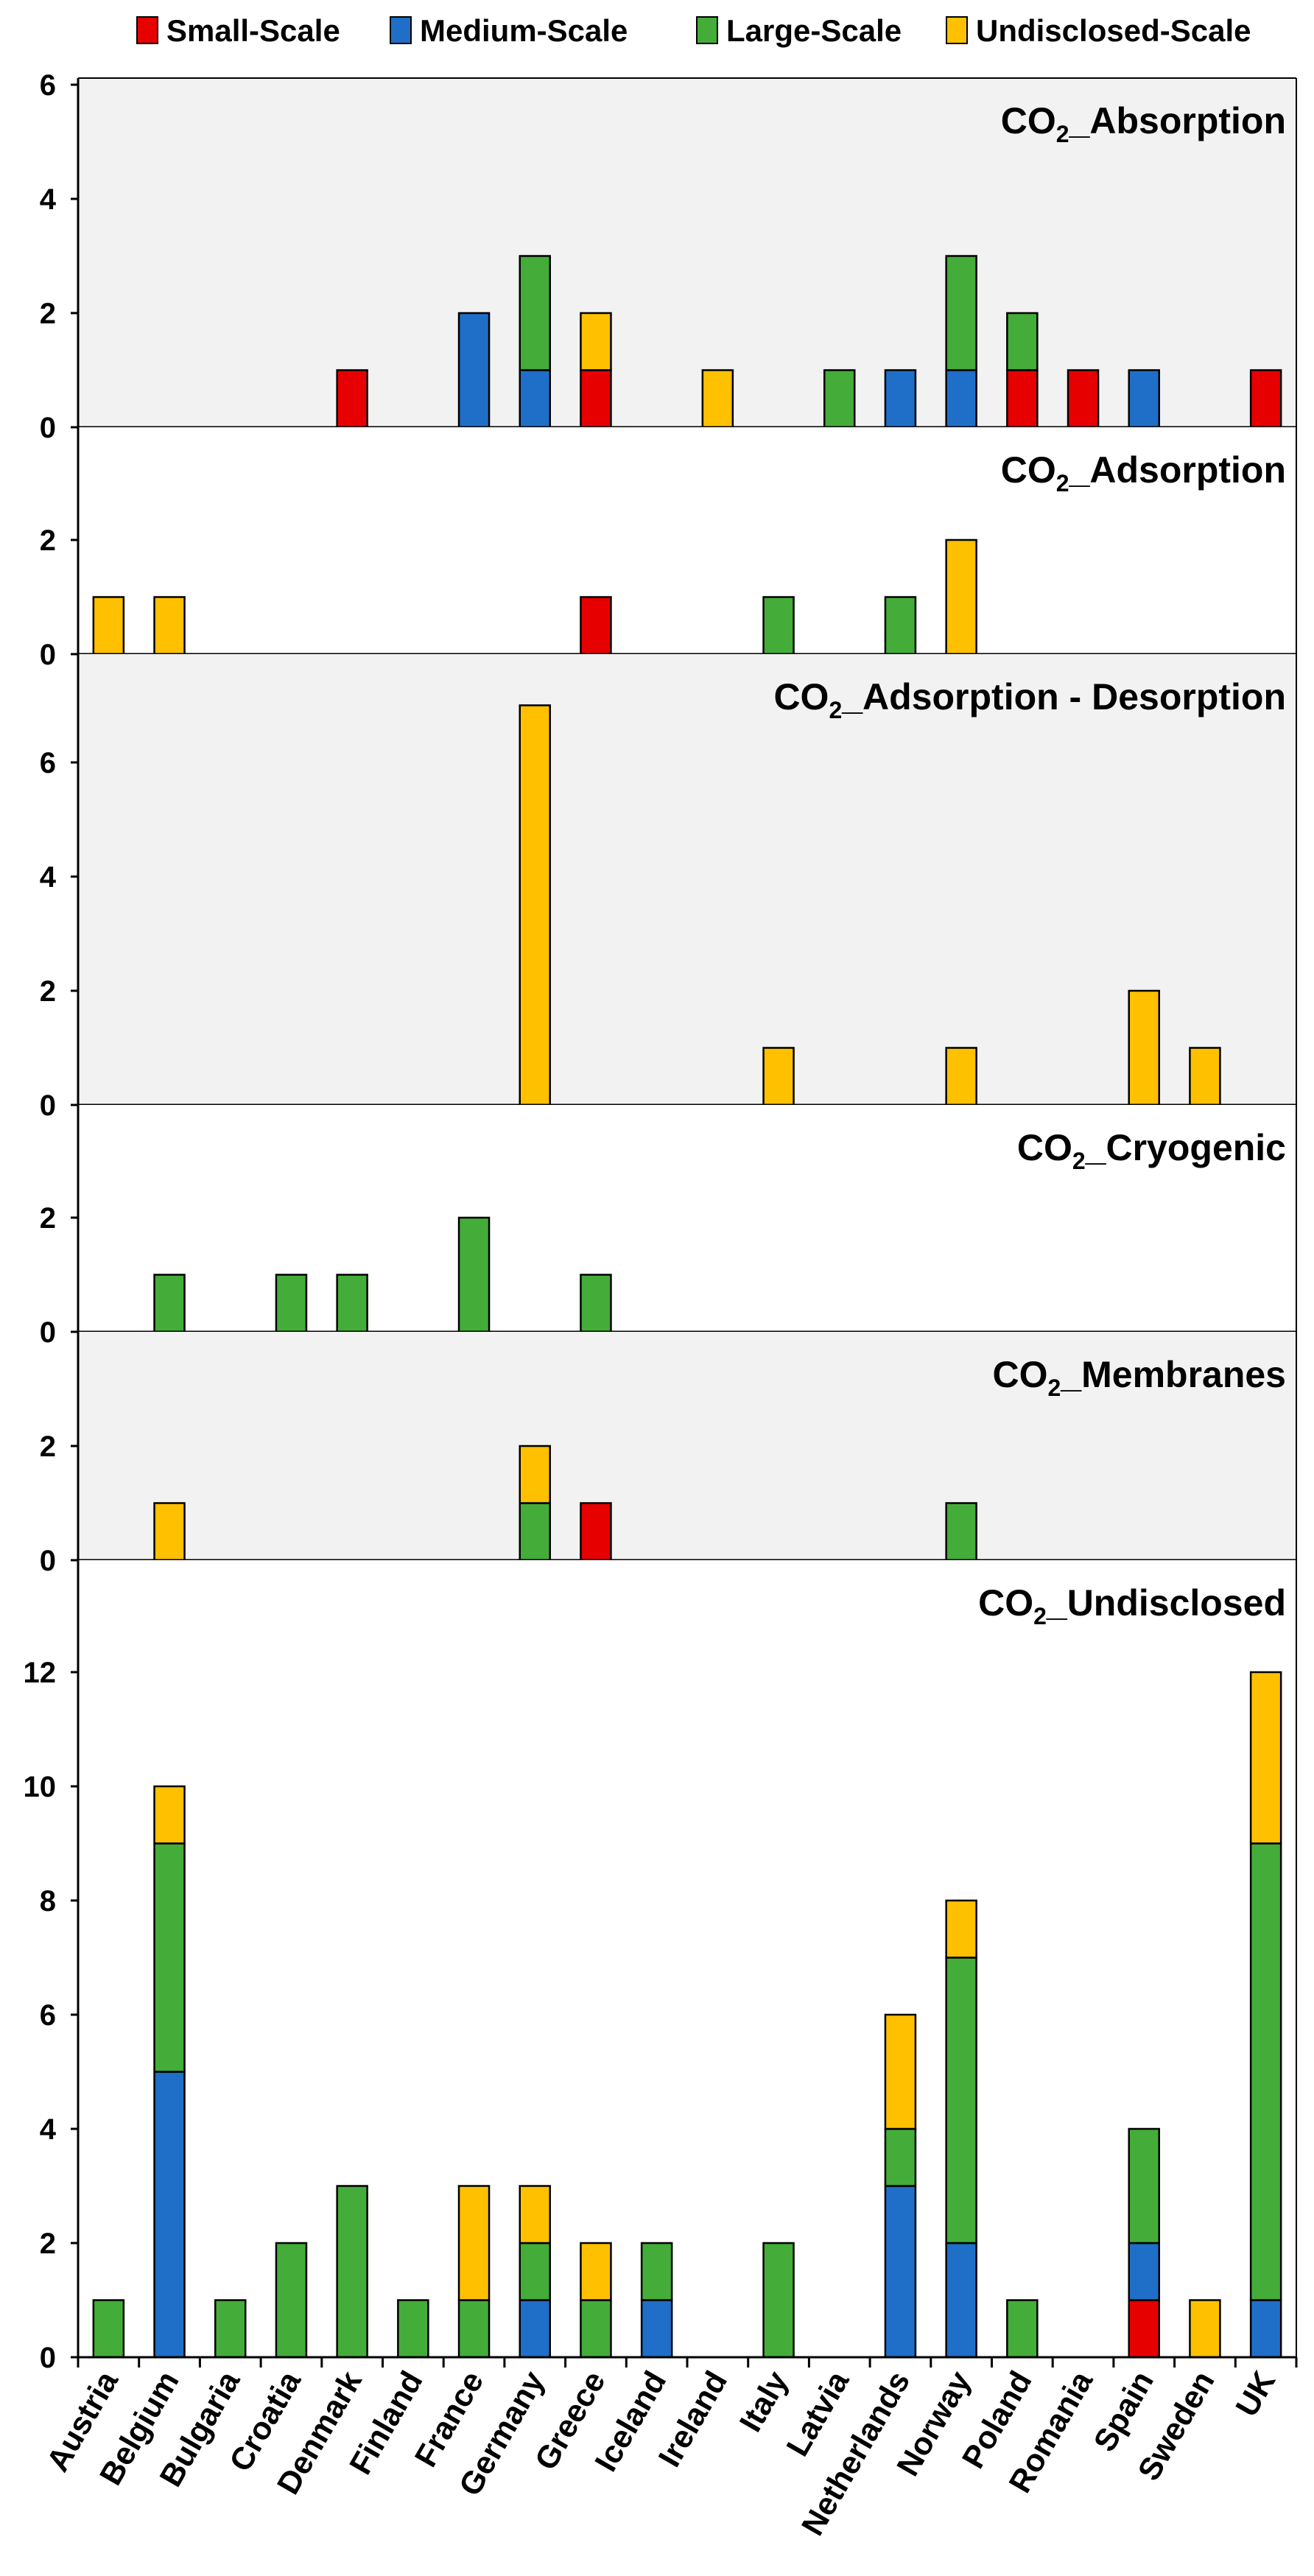 This screenshot has height=2576, width=1314. What do you see at coordinates (169, 2215) in the screenshot?
I see `bar-belgium-medium-scale` at bounding box center [169, 2215].